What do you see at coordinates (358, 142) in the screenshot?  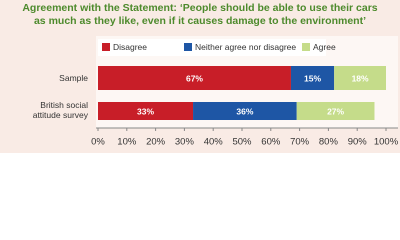 I see `x-tick-label: 90%` at bounding box center [358, 142].